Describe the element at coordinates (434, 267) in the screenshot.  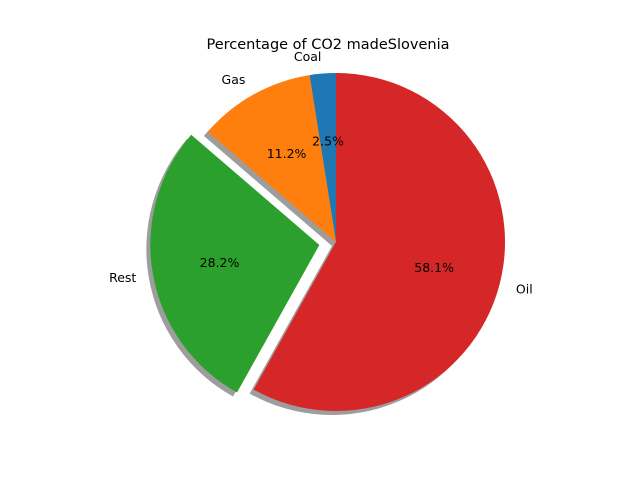
I see `pct-label-oil: 58.1%` at that location.